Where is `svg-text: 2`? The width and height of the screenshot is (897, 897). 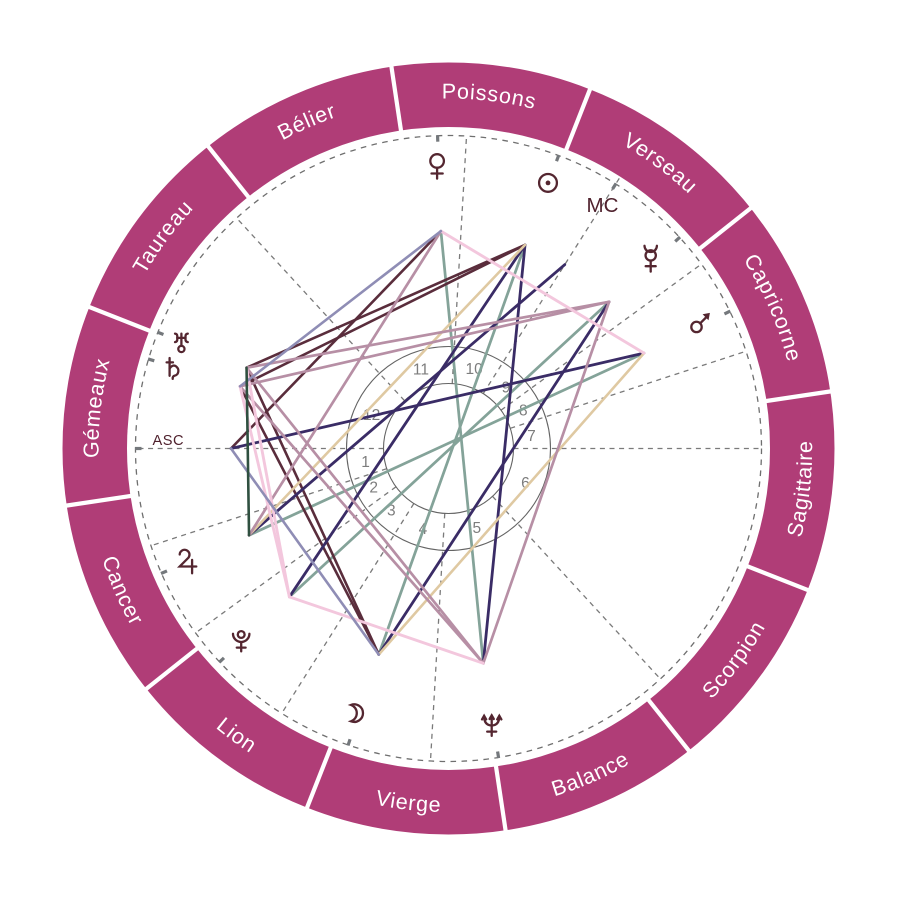
svg-text: 2 is located at coordinates (373, 487).